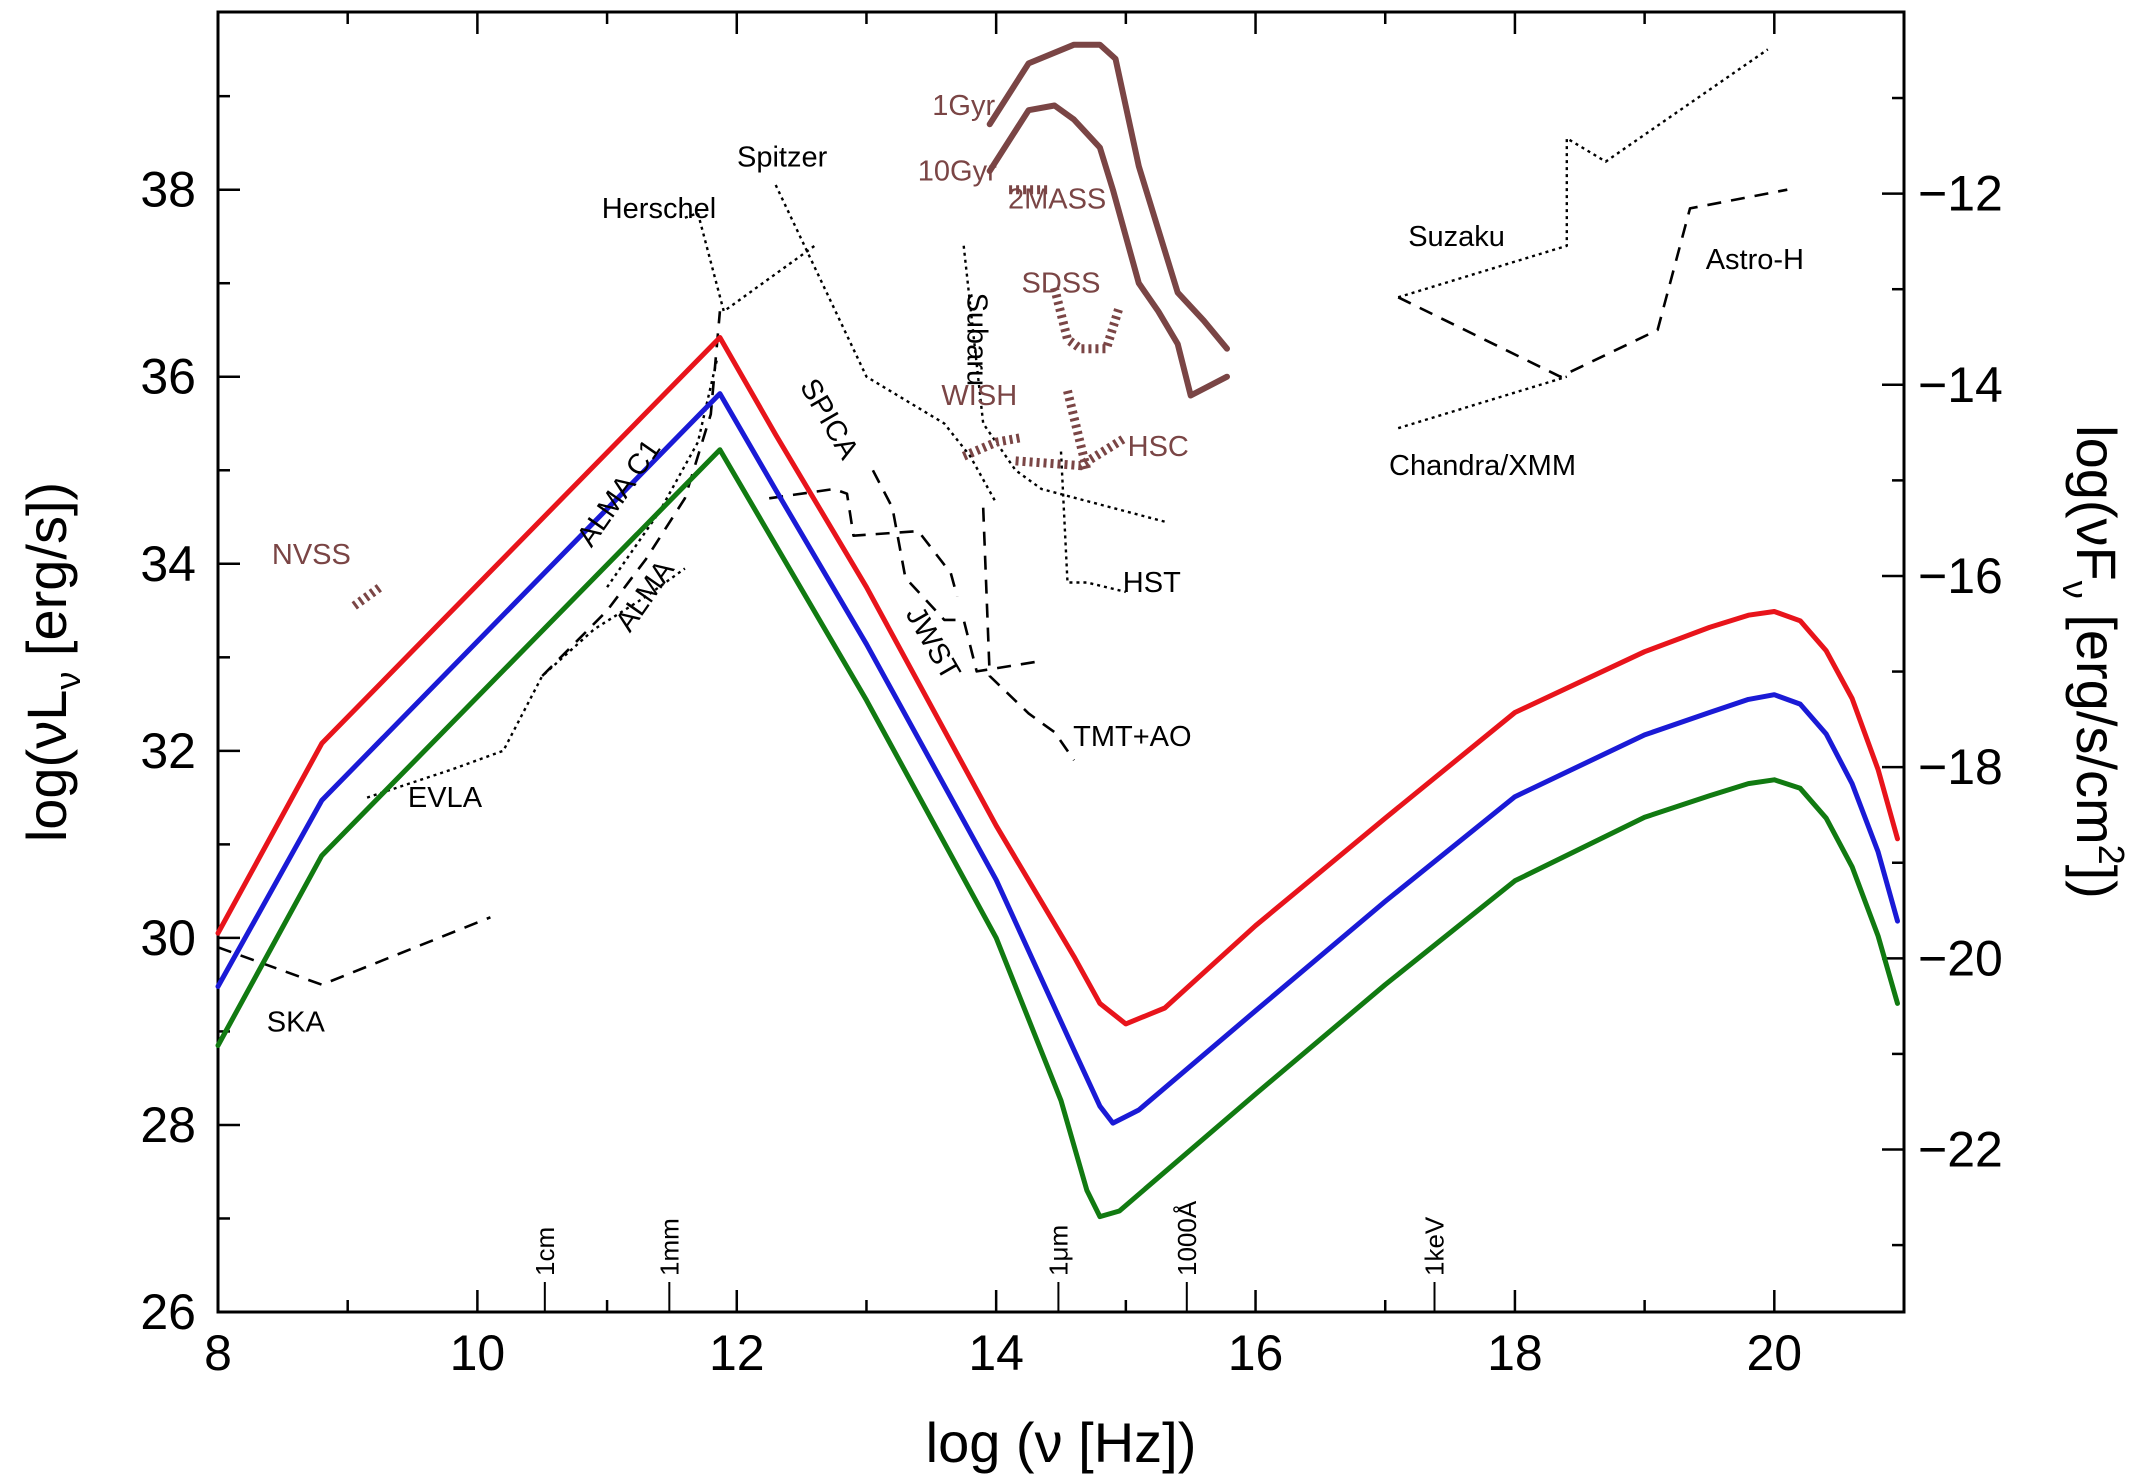  I want to click on y-axis-title: log(νLν [erg/s]), so click(51, 662).